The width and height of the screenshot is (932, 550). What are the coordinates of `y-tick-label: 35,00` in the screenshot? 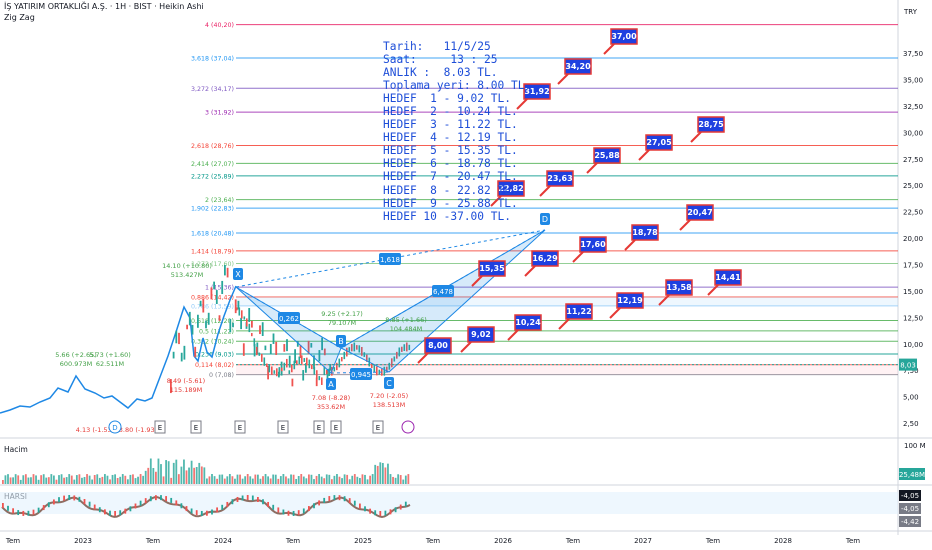 It's located at (913, 81).